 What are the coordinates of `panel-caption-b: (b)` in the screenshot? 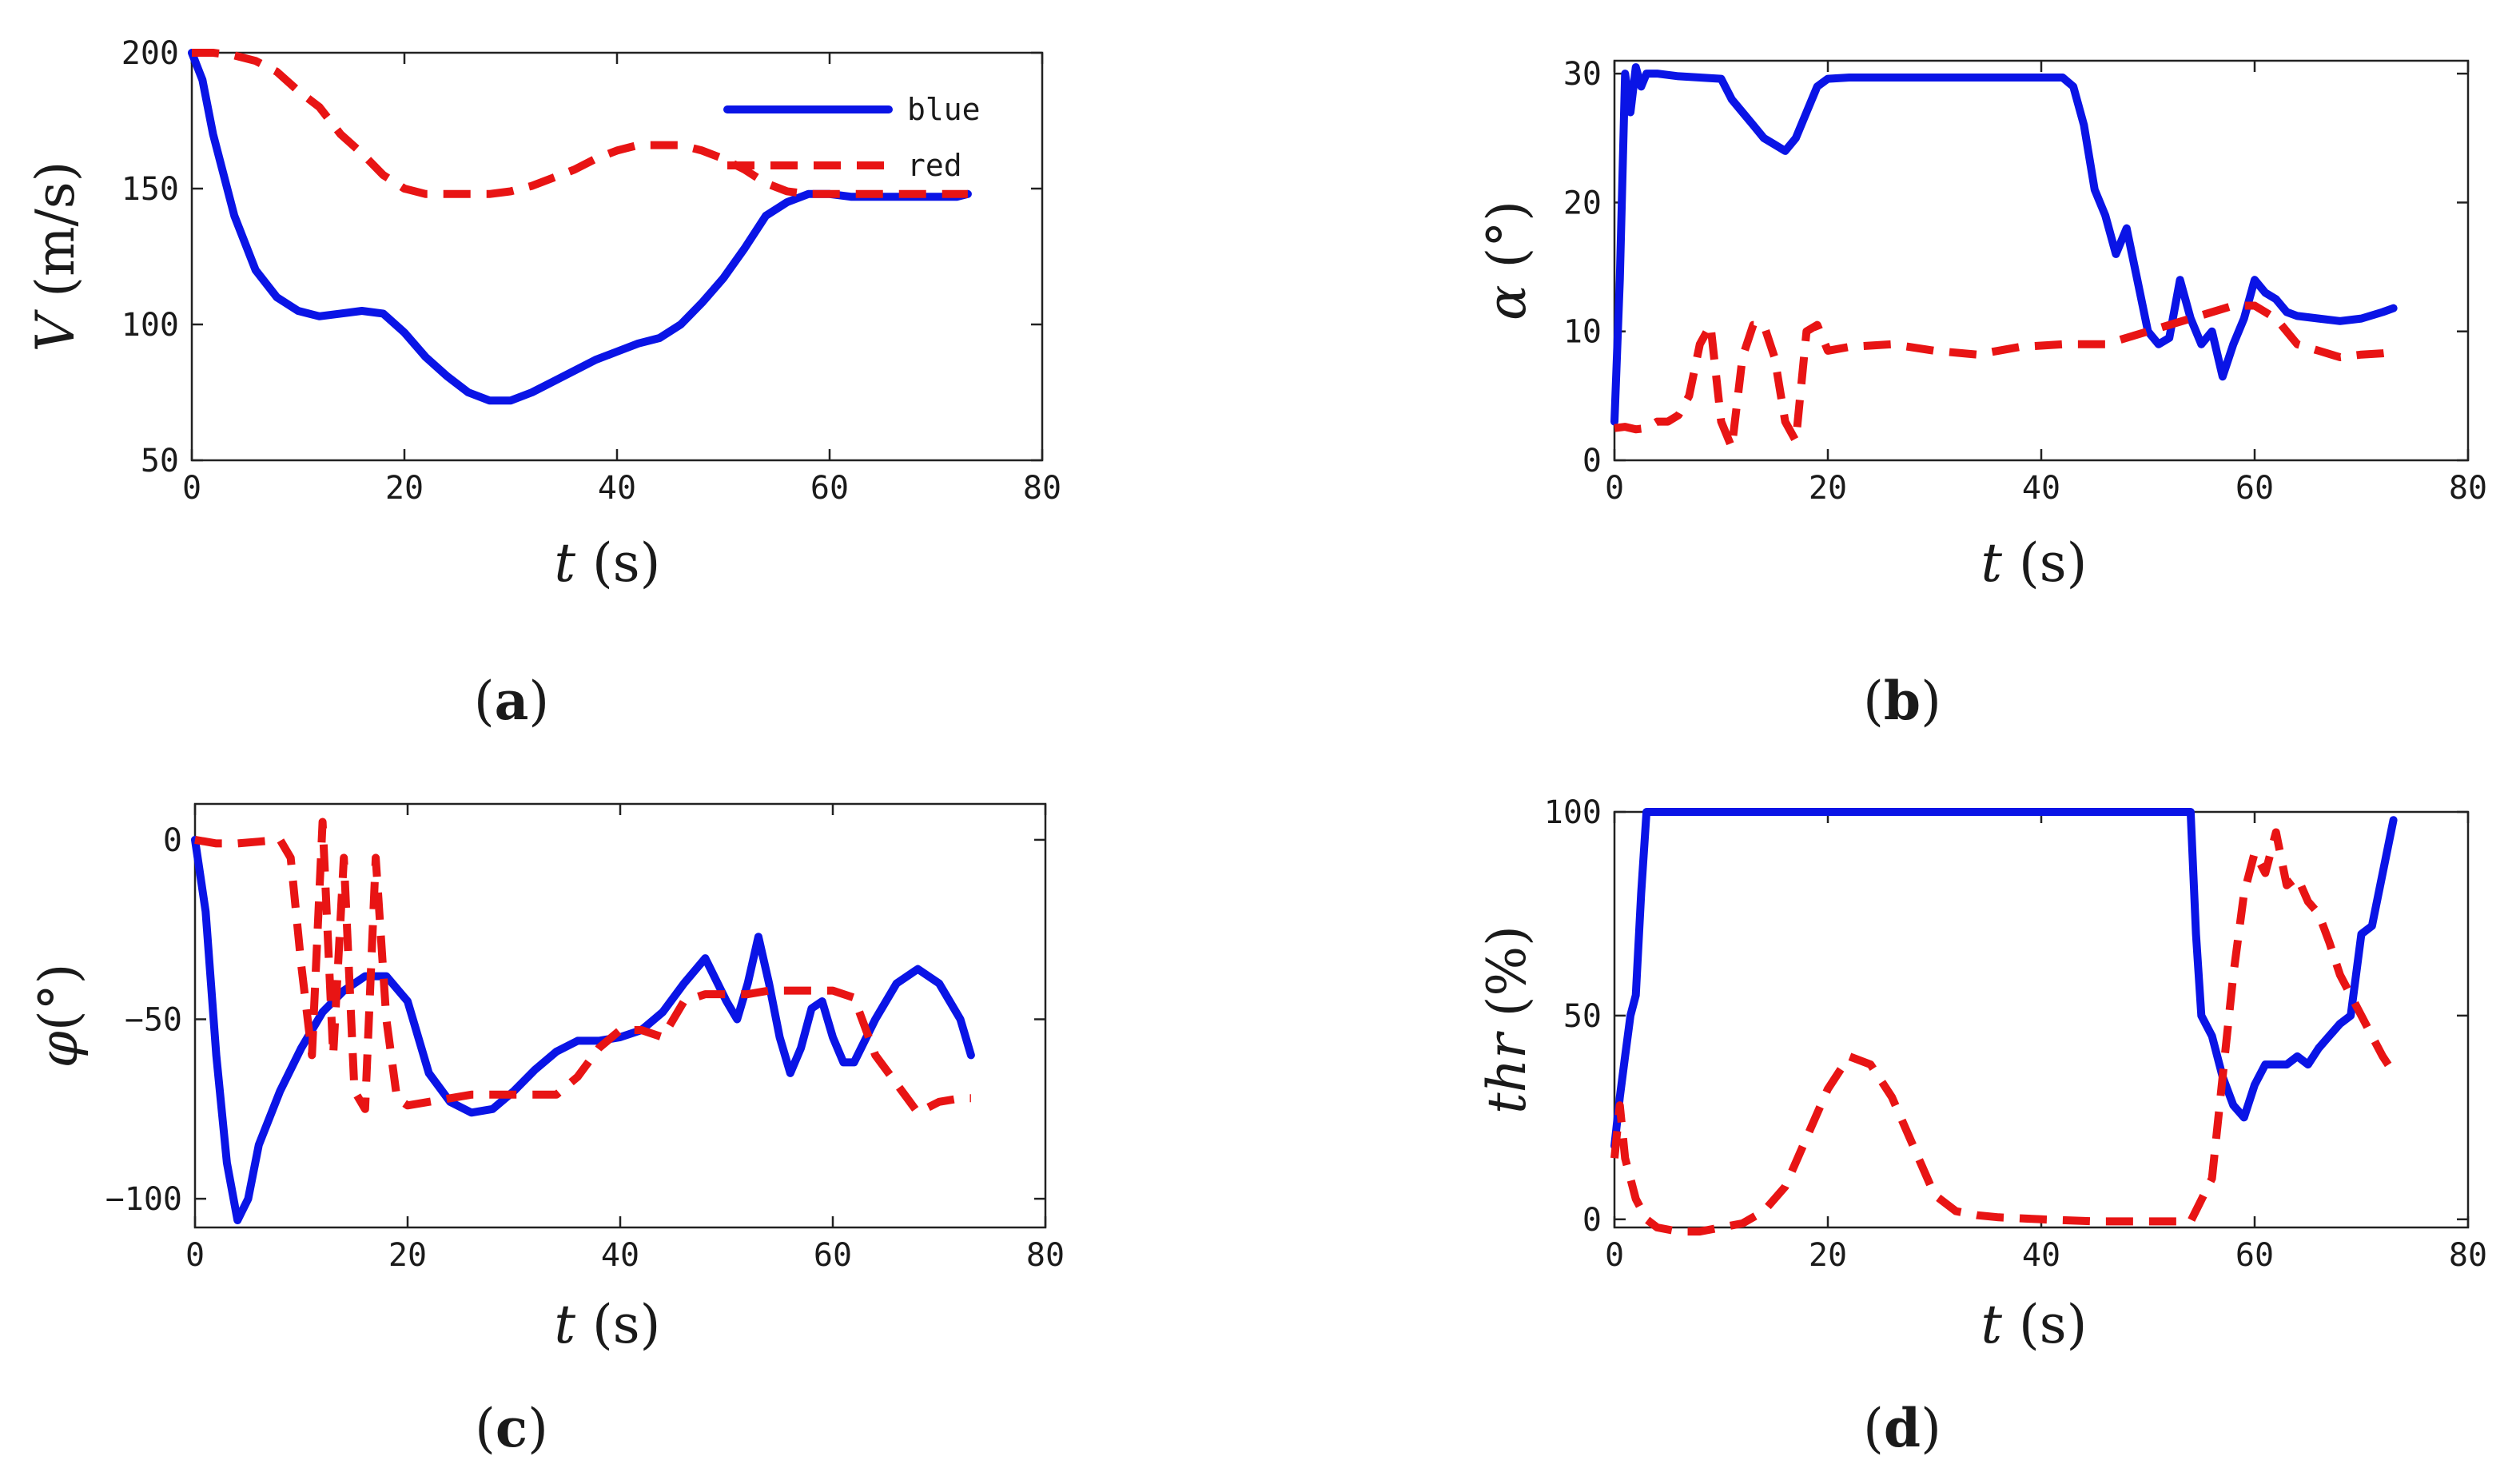 It's located at (1902, 701).